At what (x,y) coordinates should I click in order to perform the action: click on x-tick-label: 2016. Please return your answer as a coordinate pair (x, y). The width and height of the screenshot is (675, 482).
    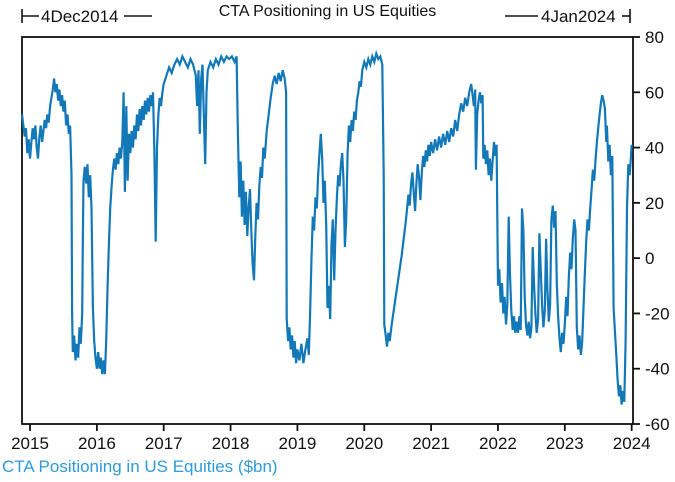
    Looking at the image, I should click on (97, 443).